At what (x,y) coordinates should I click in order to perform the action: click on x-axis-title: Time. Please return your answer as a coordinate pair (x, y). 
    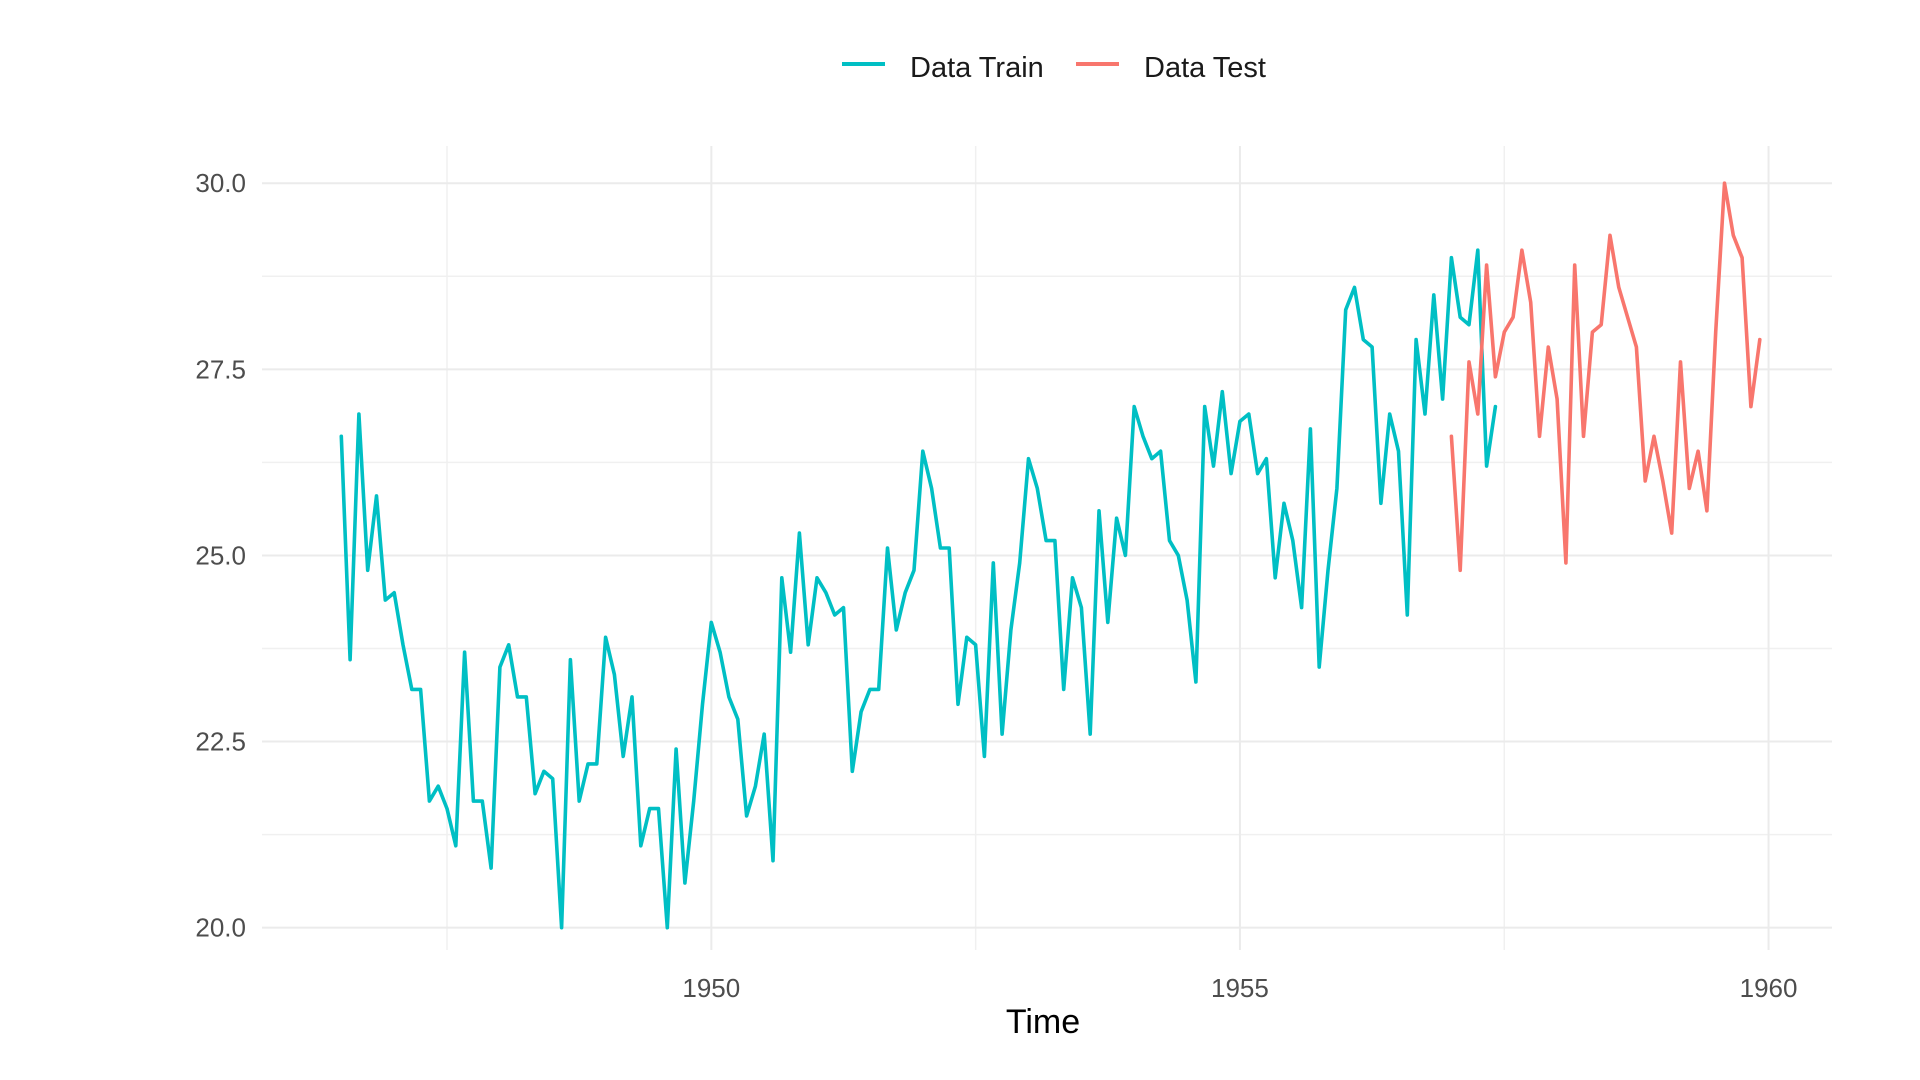
    Looking at the image, I should click on (1043, 1022).